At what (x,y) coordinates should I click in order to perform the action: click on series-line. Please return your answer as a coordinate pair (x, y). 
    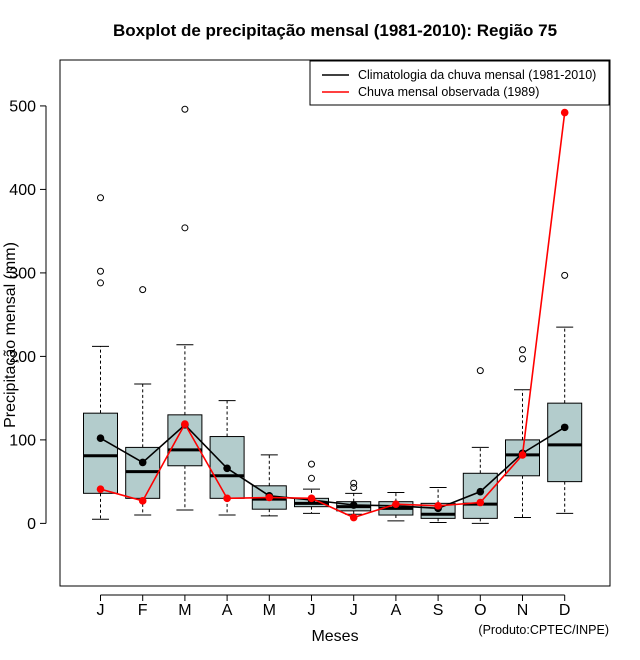
    Looking at the image, I should click on (333, 466).